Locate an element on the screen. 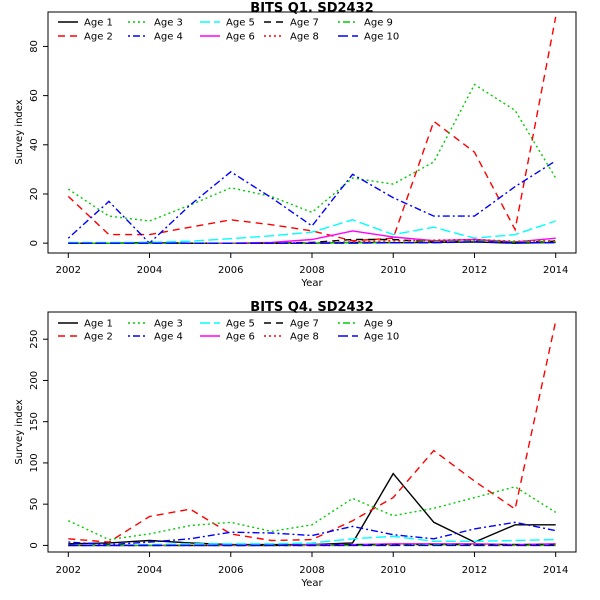  y-tick-label: 100 is located at coordinates (34, 462).